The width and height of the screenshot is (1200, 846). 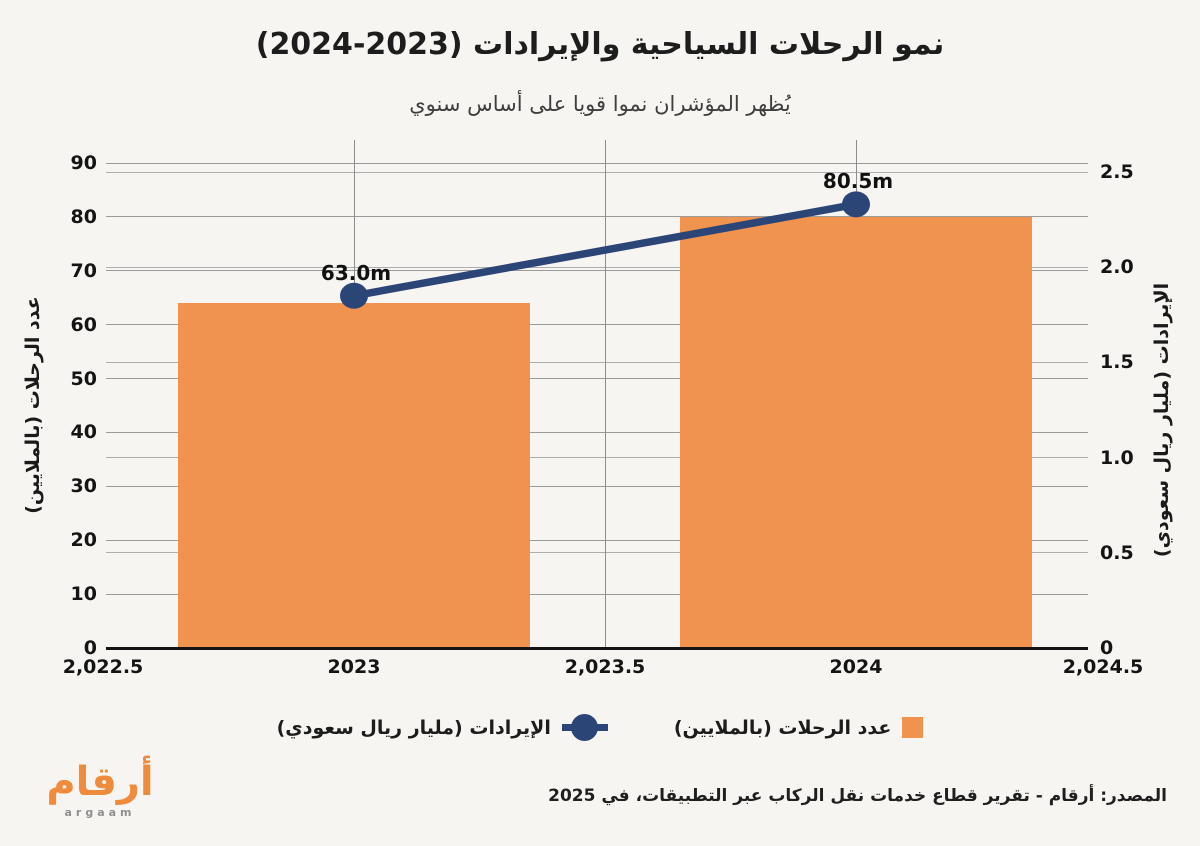 What do you see at coordinates (1117, 457) in the screenshot?
I see `y-right-tick: 1.0` at bounding box center [1117, 457].